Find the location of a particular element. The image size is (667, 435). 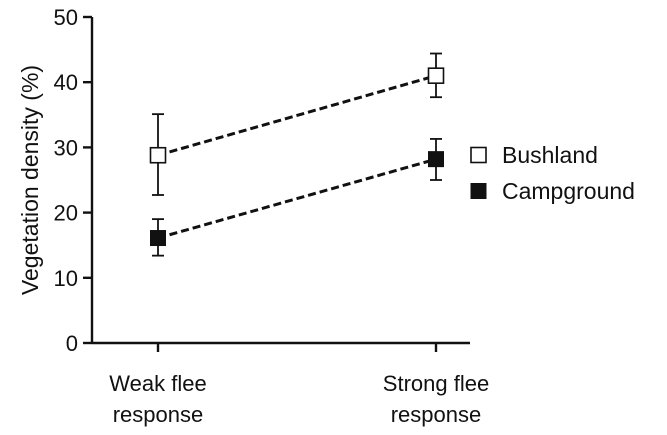

y-tick-label: 30 is located at coordinates (66, 147).